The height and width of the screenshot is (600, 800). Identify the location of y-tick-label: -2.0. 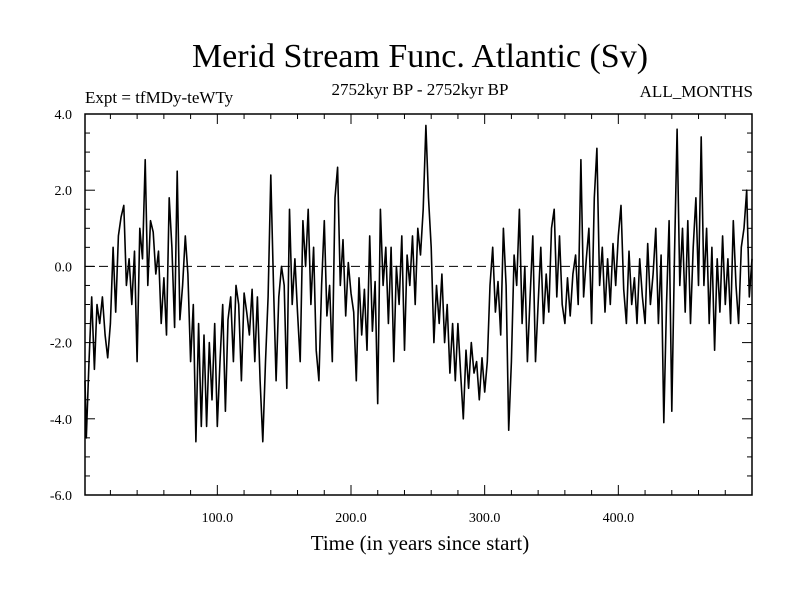
(61, 344).